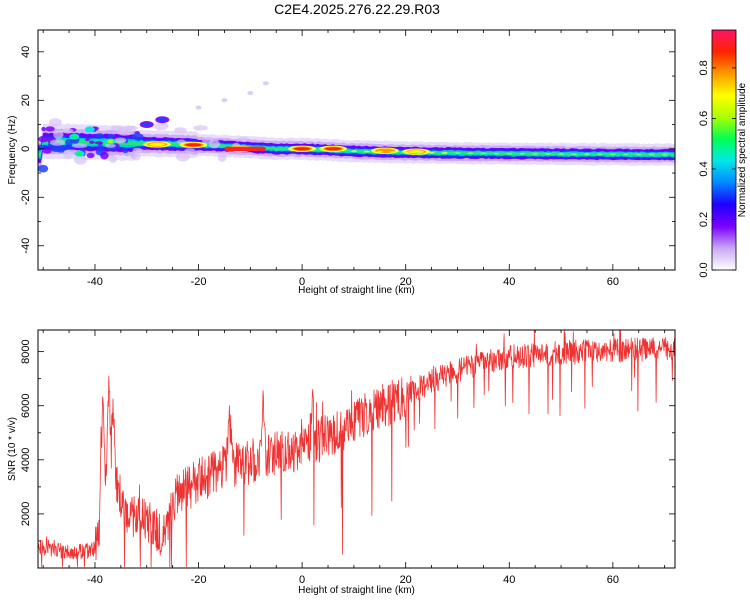 The height and width of the screenshot is (600, 750). What do you see at coordinates (302, 580) in the screenshot?
I see `snr-x-tick-label: 0` at bounding box center [302, 580].